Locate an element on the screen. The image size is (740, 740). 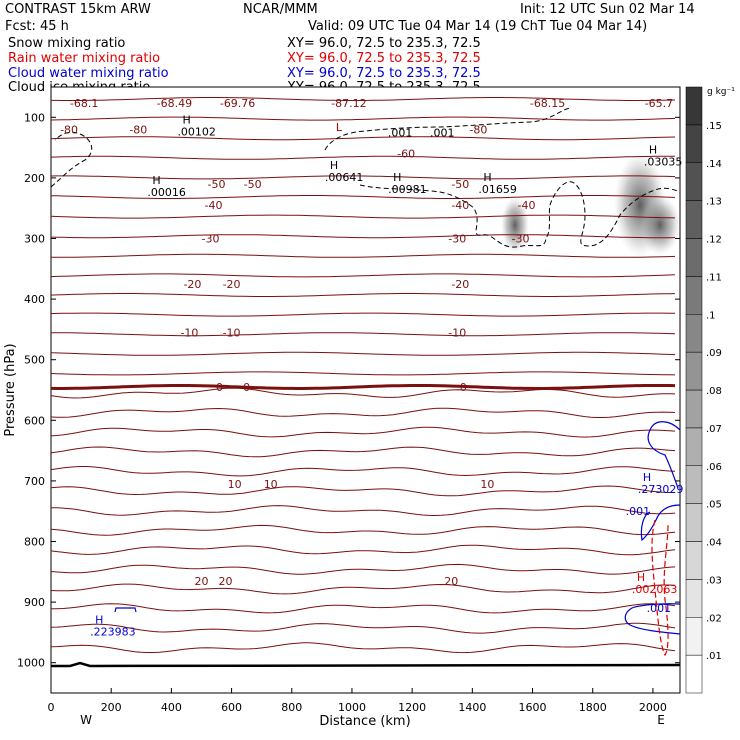
legend-rain-label: Rain water mixing ratio is located at coordinates (84, 58).